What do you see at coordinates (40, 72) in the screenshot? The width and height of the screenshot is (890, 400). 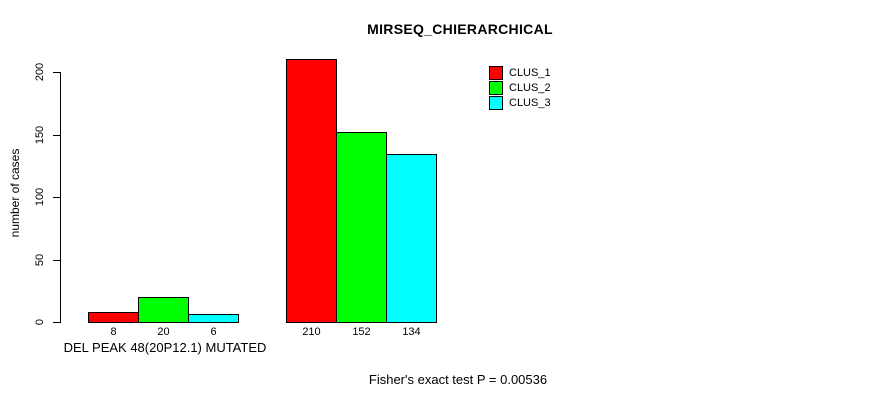 I see `y-axis-tick-label: 200` at bounding box center [40, 72].